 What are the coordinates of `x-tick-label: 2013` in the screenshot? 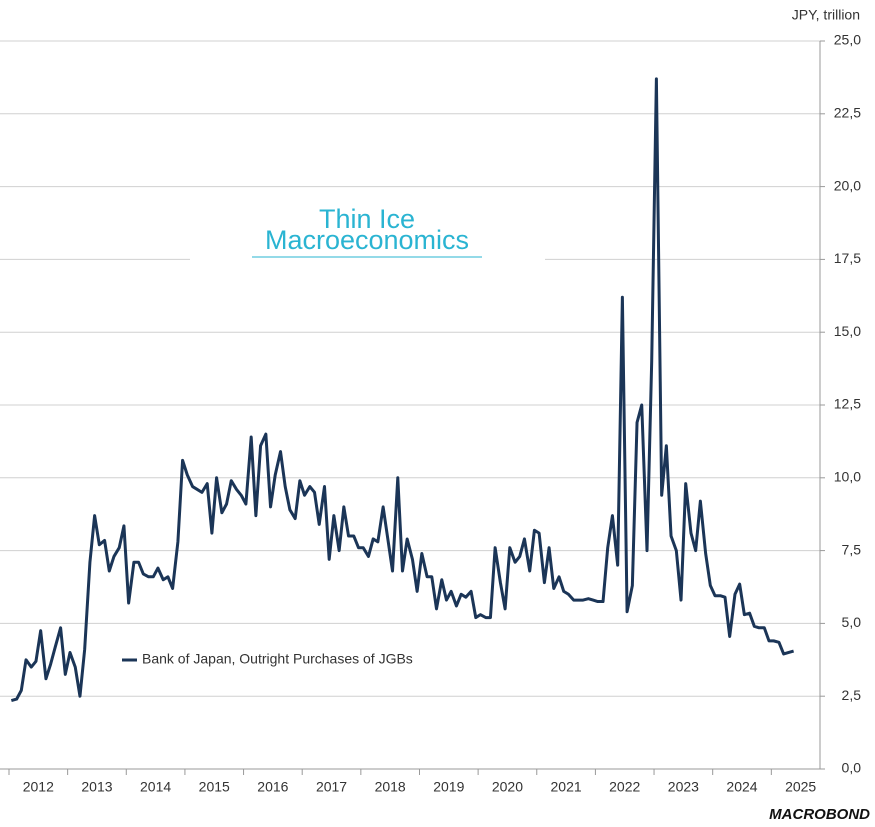 It's located at (96, 787).